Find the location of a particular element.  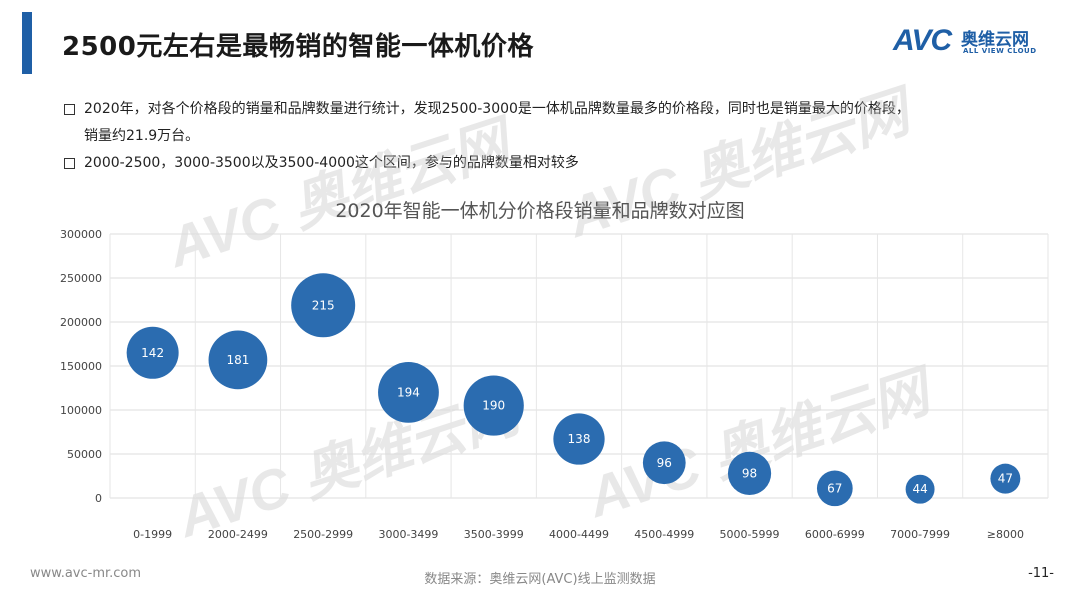

x-tick-label: 4000-4499 is located at coordinates (579, 534).